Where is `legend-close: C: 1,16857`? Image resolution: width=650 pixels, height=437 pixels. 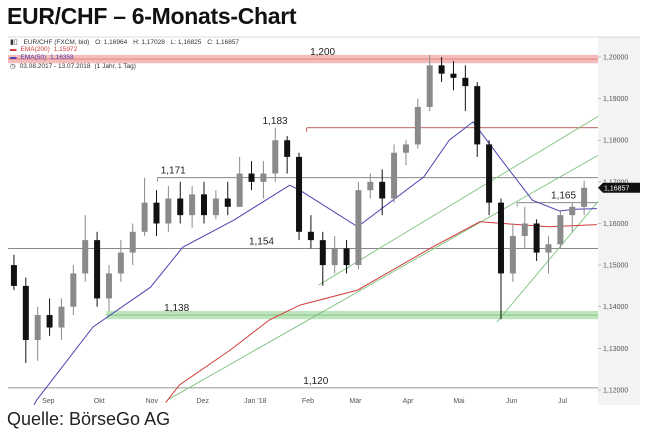 legend-close: C: 1,16857 is located at coordinates (223, 42).